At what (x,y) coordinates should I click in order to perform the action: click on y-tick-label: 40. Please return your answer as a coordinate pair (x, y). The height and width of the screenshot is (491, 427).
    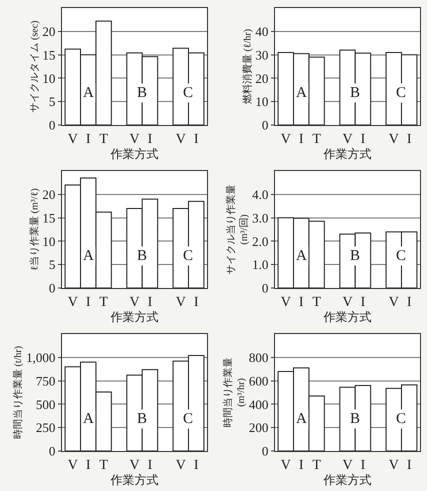
    Looking at the image, I should click on (261, 31).